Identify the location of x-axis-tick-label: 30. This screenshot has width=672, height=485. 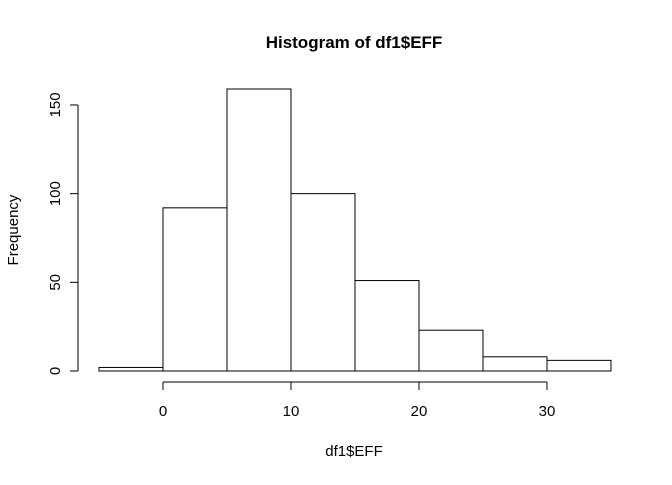
(547, 411).